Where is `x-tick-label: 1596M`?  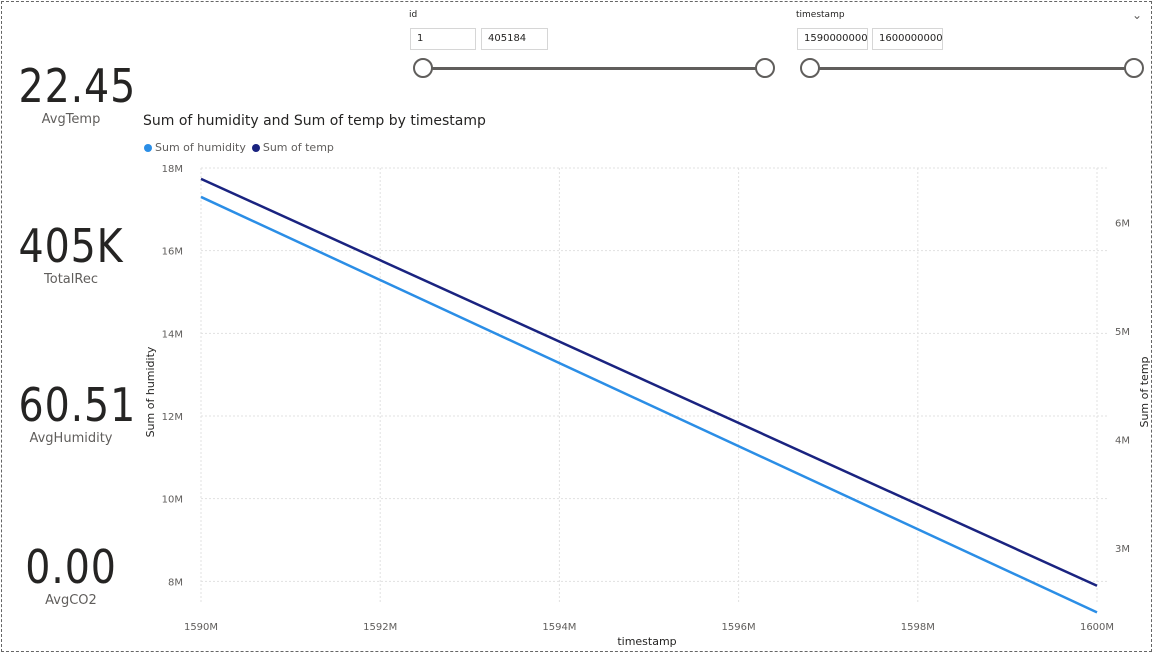 x-tick-label: 1596M is located at coordinates (739, 627).